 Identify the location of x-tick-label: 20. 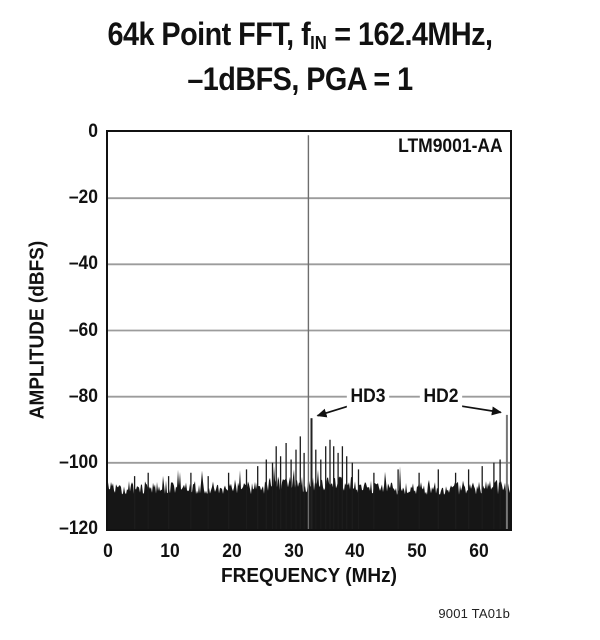
(231, 551).